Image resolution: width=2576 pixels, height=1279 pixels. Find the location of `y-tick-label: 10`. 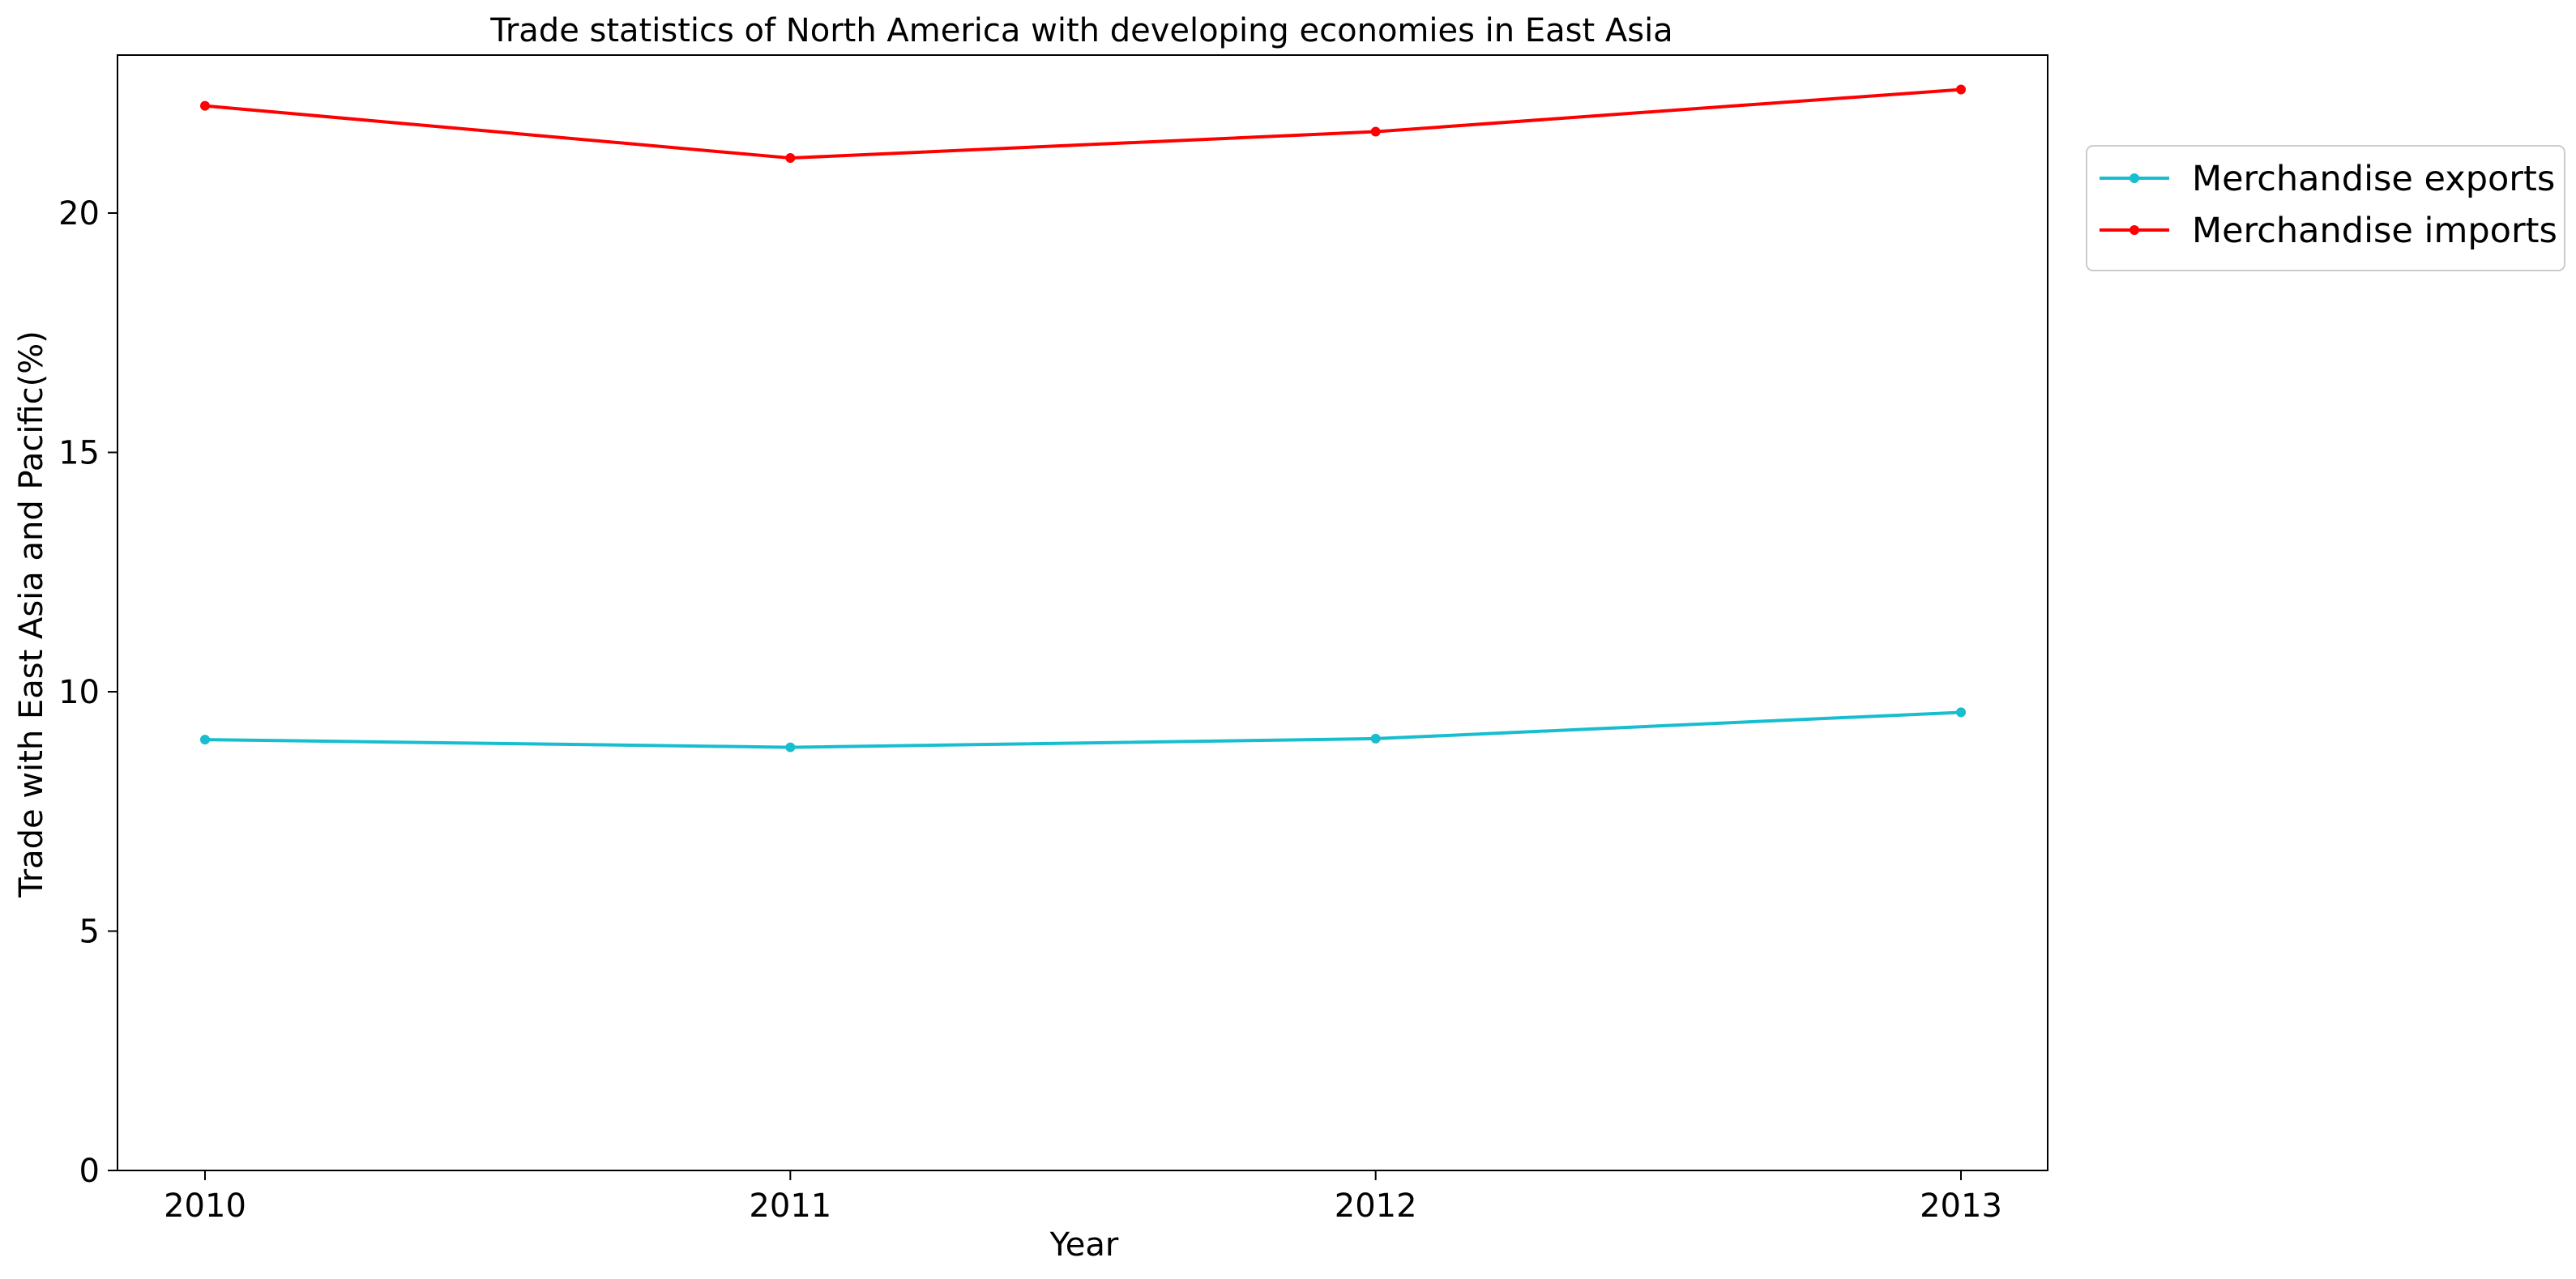

y-tick-label: 10 is located at coordinates (79, 692).